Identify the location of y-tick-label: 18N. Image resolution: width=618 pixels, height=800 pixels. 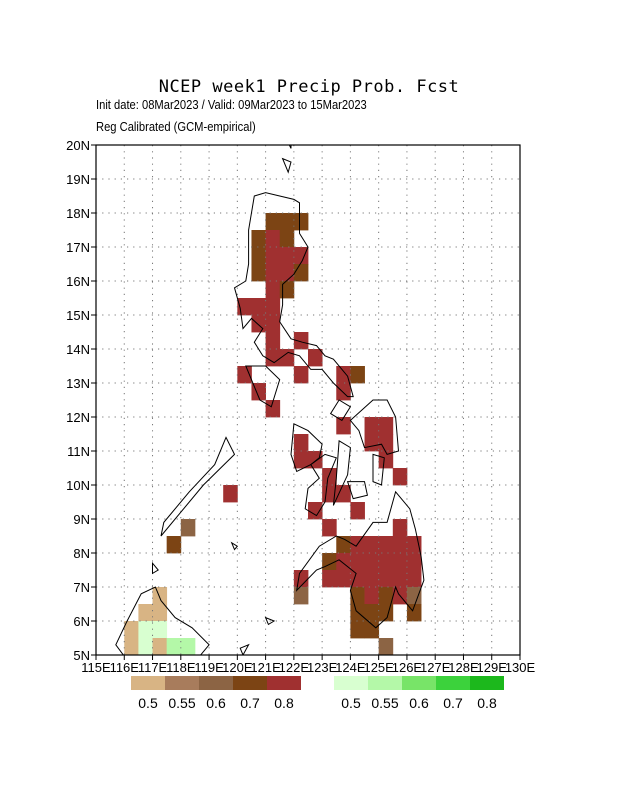
(78, 213).